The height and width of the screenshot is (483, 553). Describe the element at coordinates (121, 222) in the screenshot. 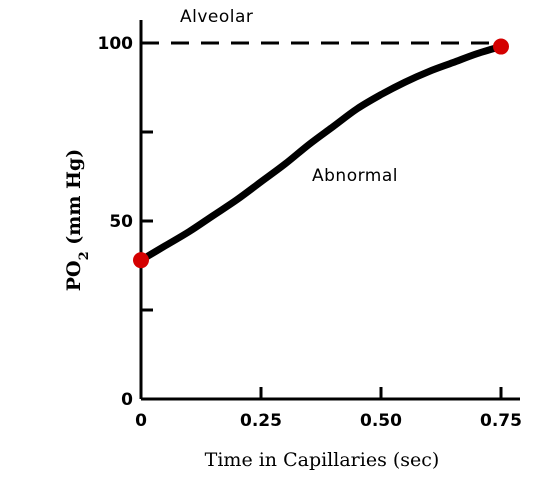

I see `y-tick-label: 50` at that location.